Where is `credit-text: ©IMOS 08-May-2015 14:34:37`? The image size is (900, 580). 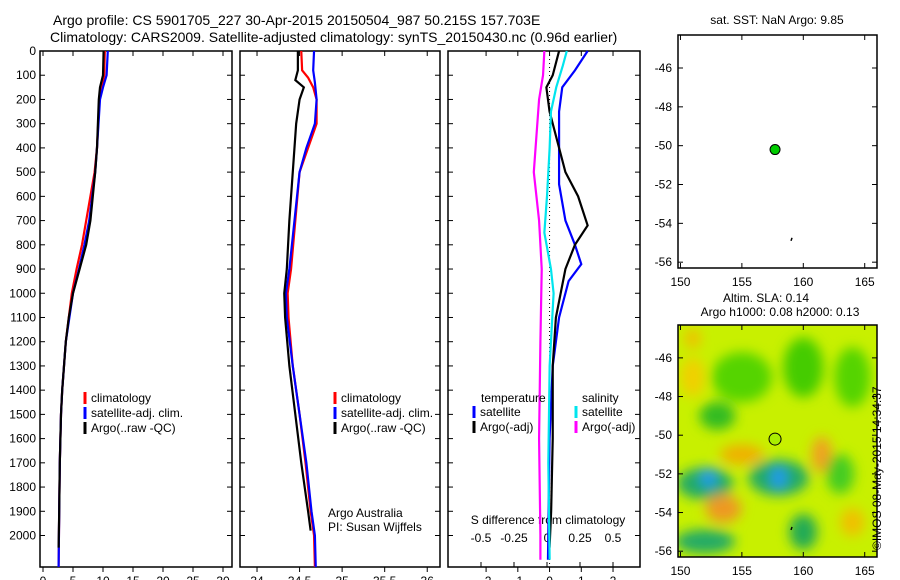
credit-text: ©IMOS 08-May-2015 14:34:37 is located at coordinates (877, 468).